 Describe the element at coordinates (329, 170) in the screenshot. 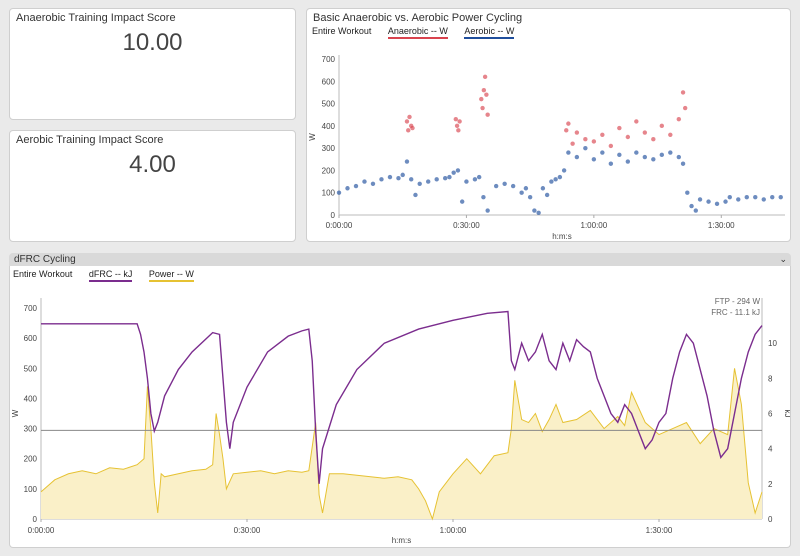

I see `y-tick-label: 200` at that location.